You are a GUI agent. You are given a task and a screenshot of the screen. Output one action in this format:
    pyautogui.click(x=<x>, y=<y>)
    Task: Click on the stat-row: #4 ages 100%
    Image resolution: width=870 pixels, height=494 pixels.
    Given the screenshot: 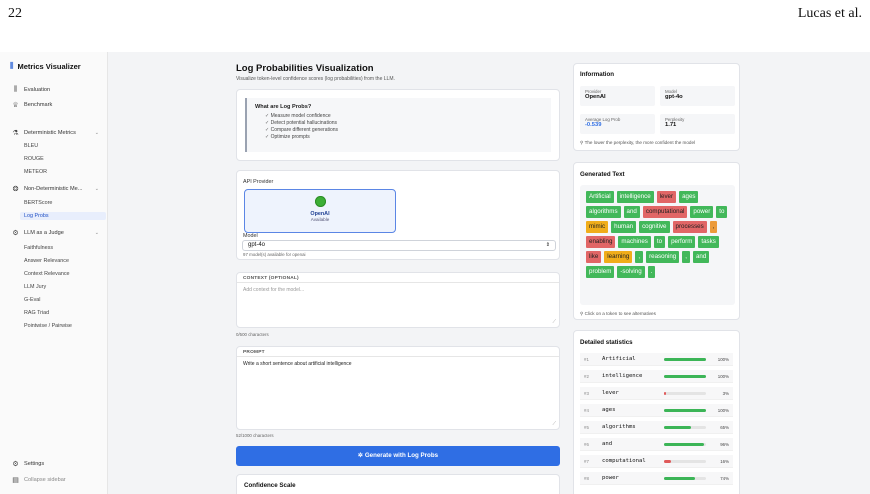 What is the action you would take?
    pyautogui.click(x=656, y=410)
    